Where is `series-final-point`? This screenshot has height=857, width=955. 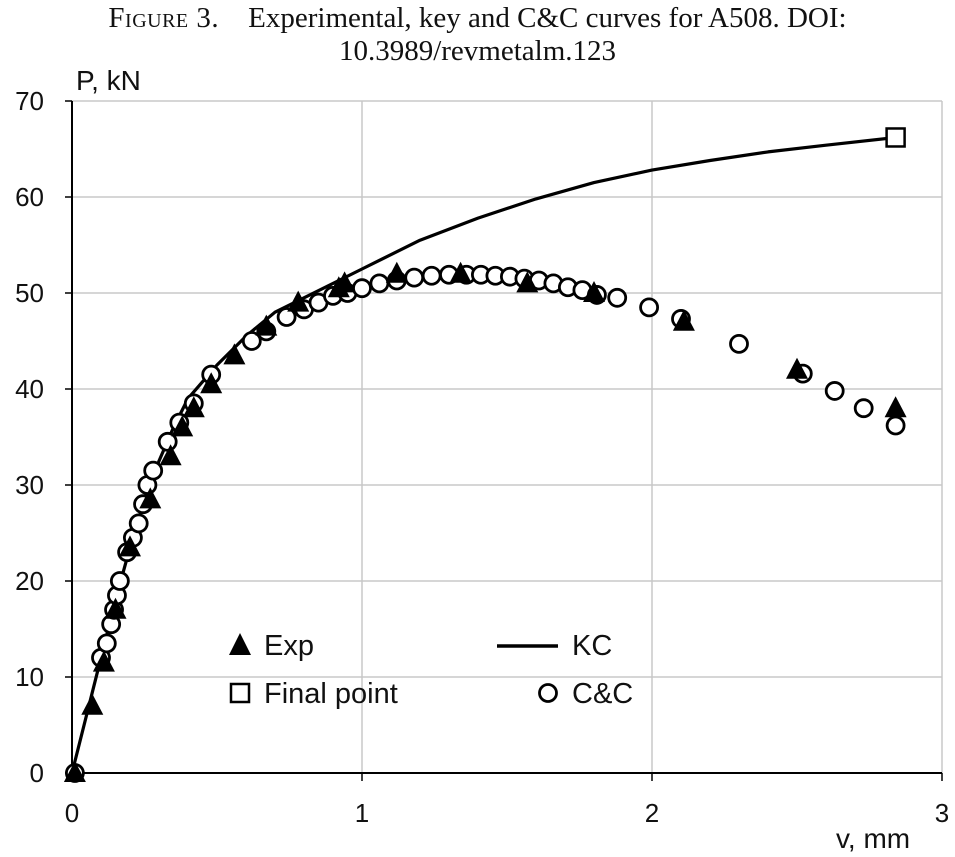 series-final-point is located at coordinates (895, 137).